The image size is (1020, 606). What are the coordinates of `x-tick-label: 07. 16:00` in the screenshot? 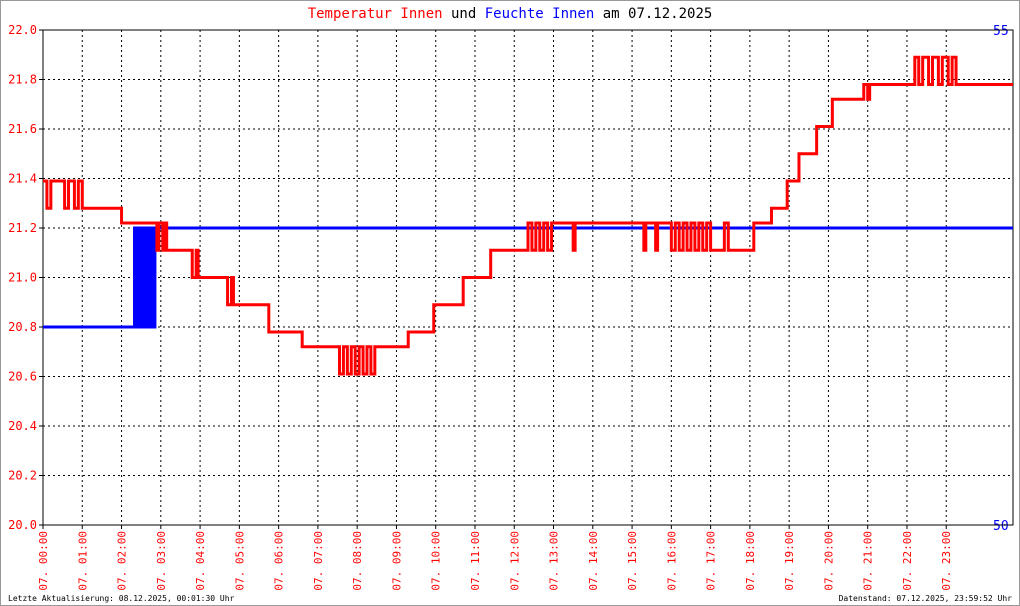 It's located at (671, 561).